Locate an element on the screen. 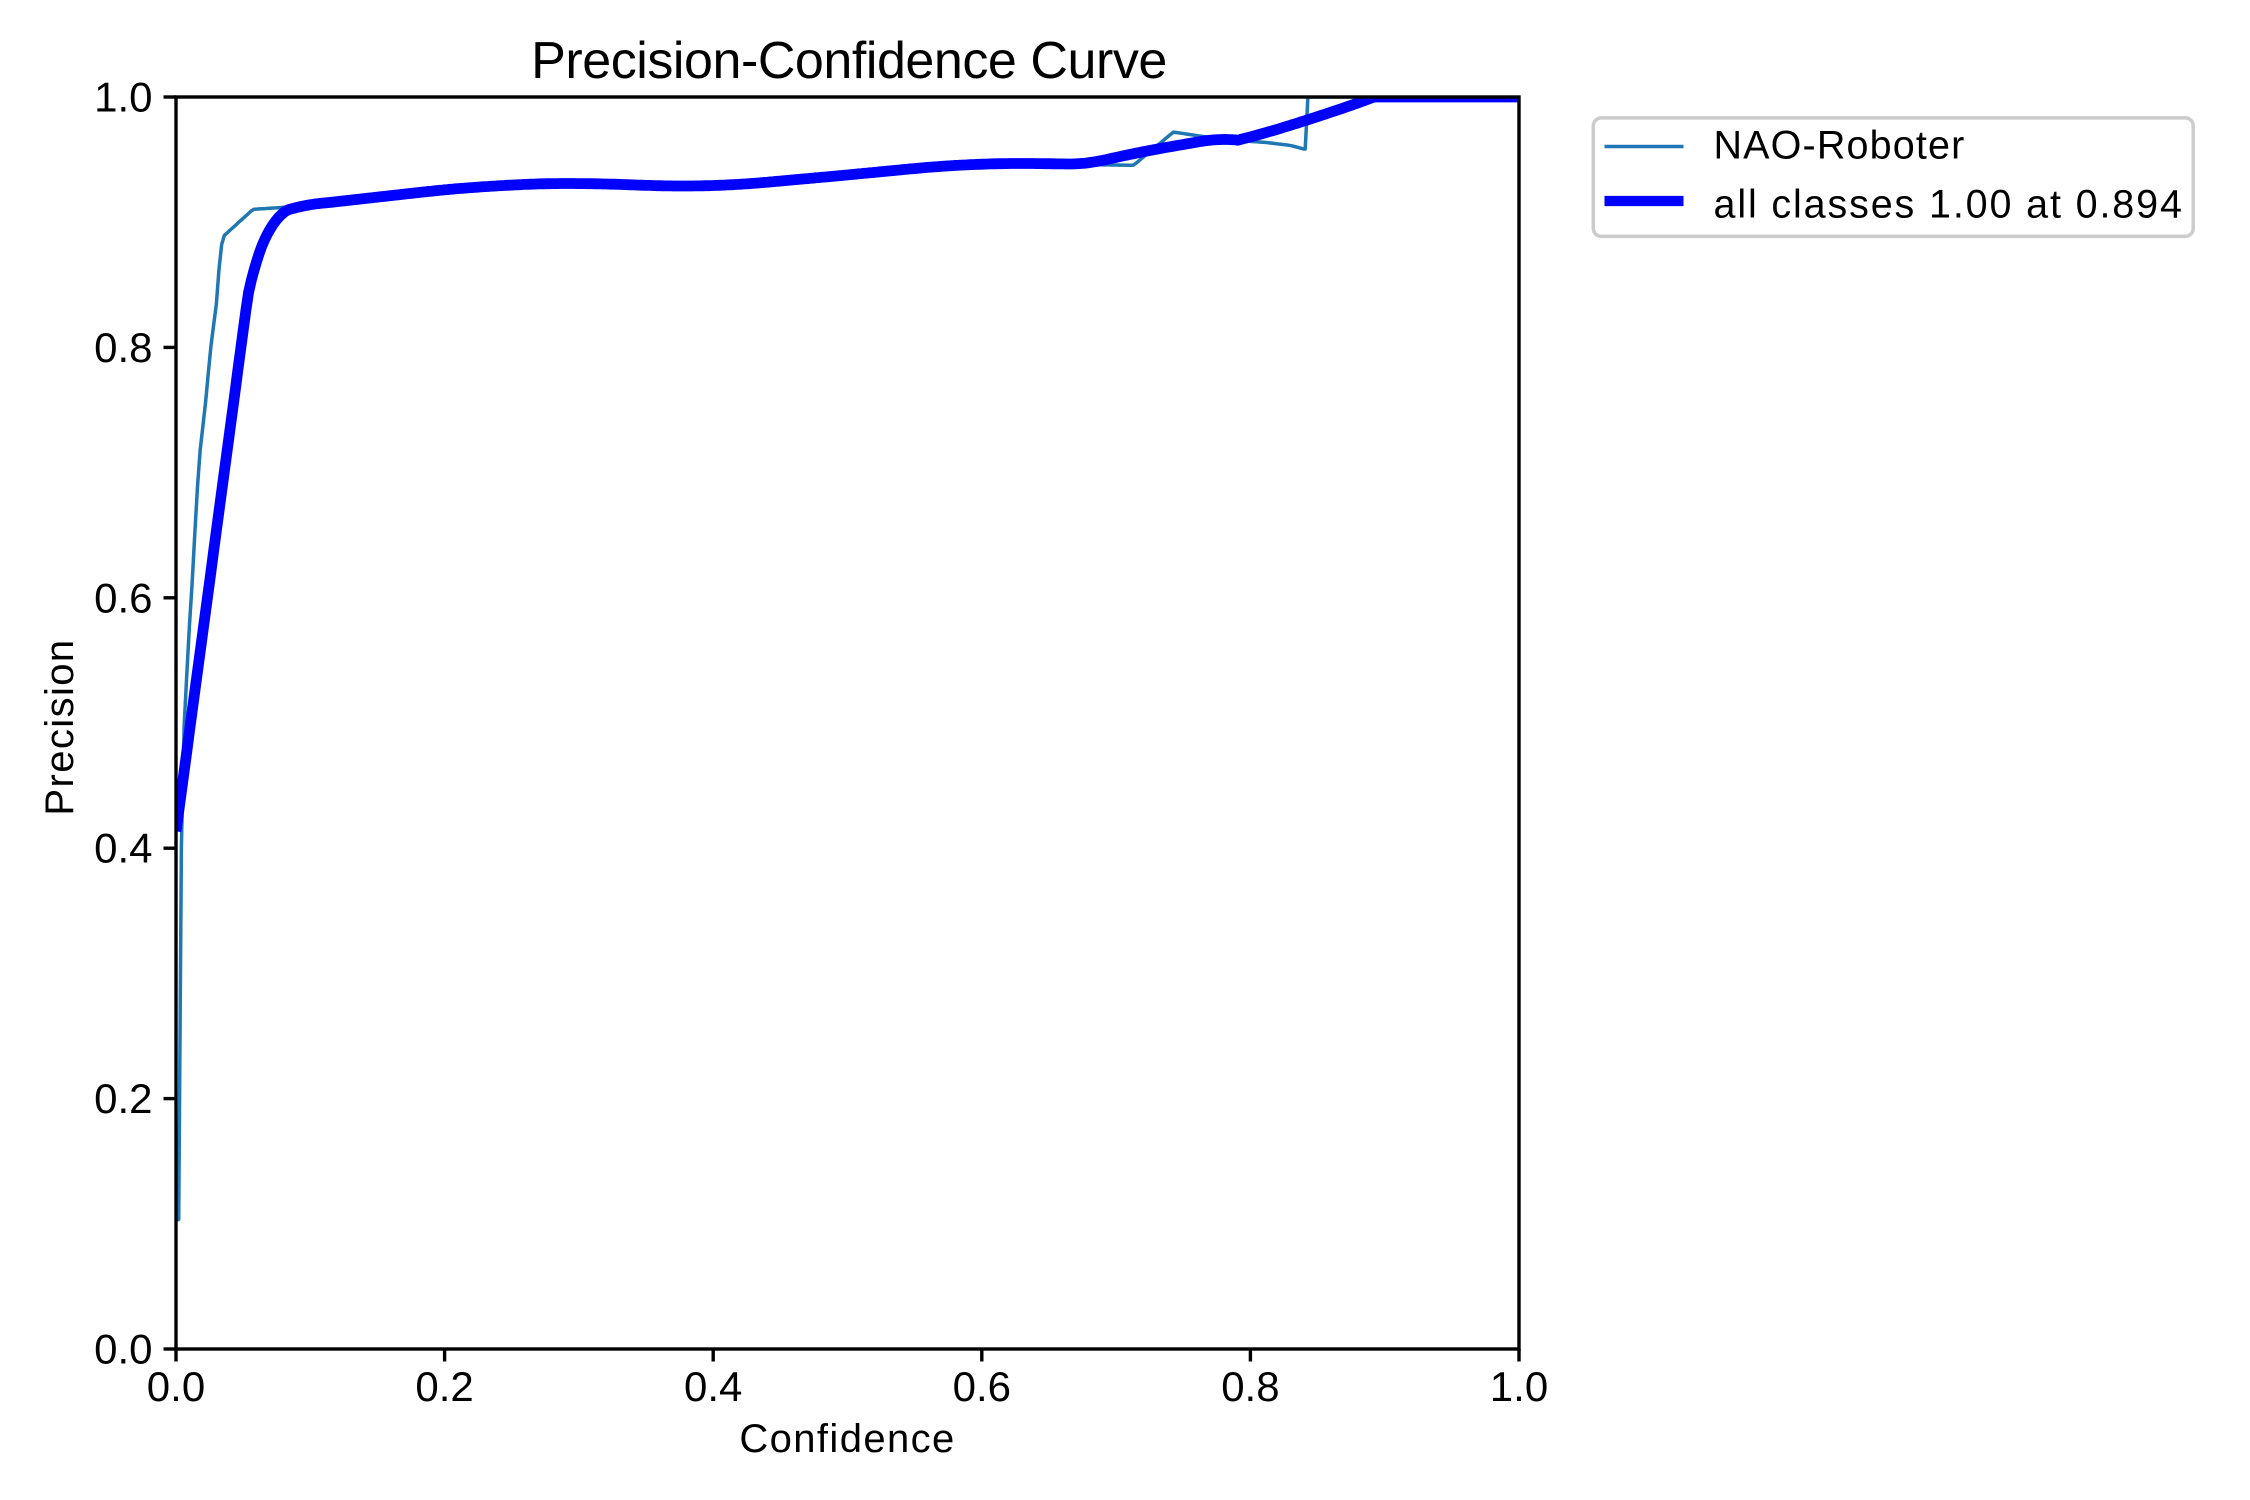 The width and height of the screenshot is (2250, 1500). svg-text: Precision-Confidence Curve is located at coordinates (849, 61).